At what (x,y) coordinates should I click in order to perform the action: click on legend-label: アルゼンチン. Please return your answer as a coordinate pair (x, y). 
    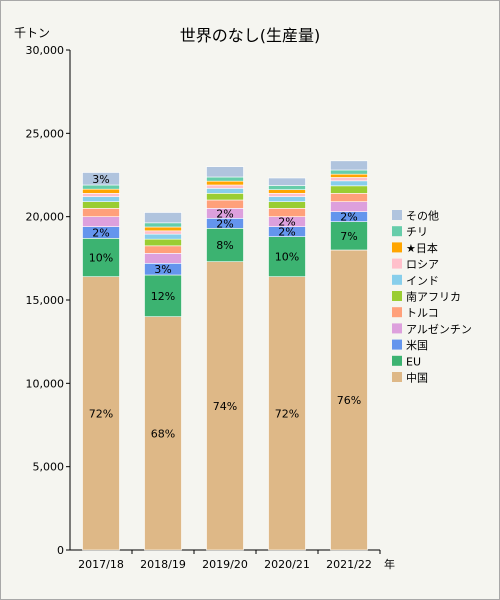
    Looking at the image, I should click on (439, 329).